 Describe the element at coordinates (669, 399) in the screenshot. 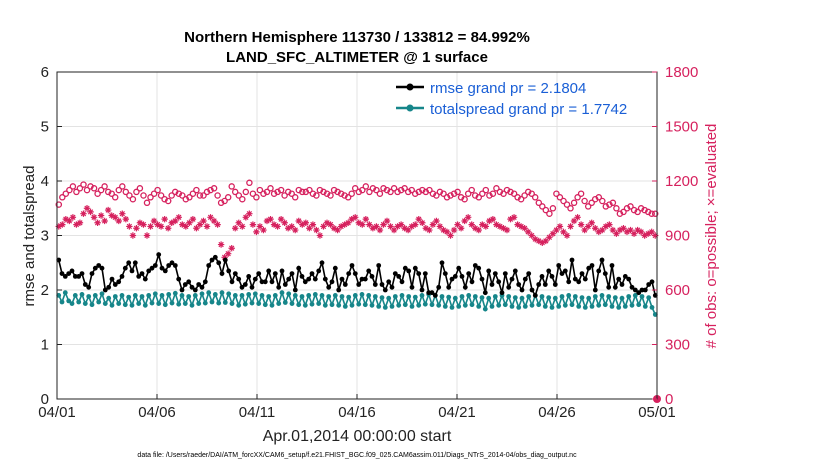

I see `y-right-tick-label-0: 0` at that location.